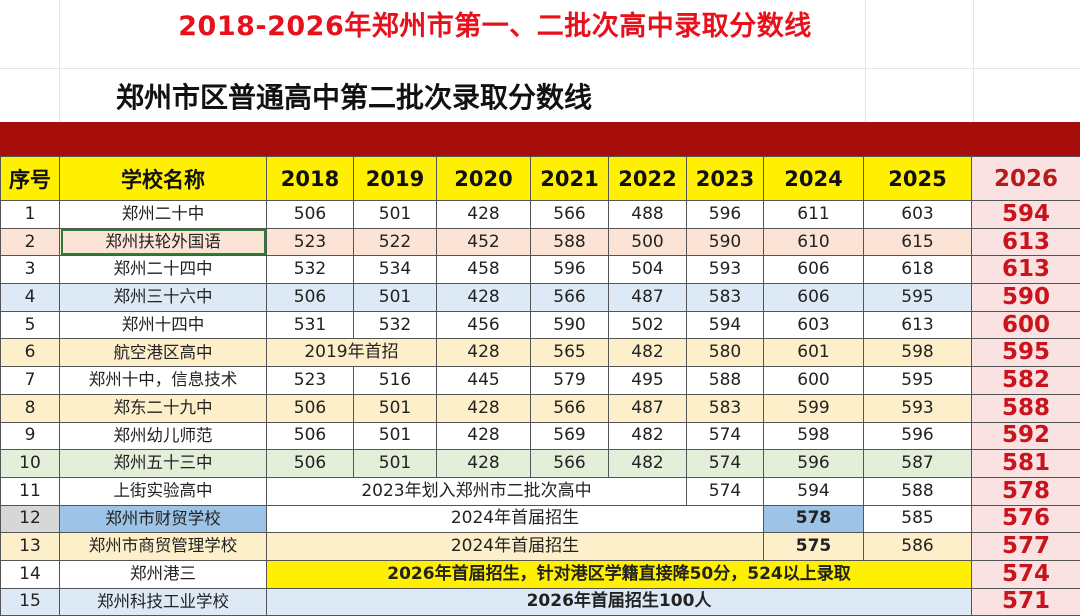 This screenshot has width=1080, height=616. I want to click on score-cell: 500, so click(647, 242).